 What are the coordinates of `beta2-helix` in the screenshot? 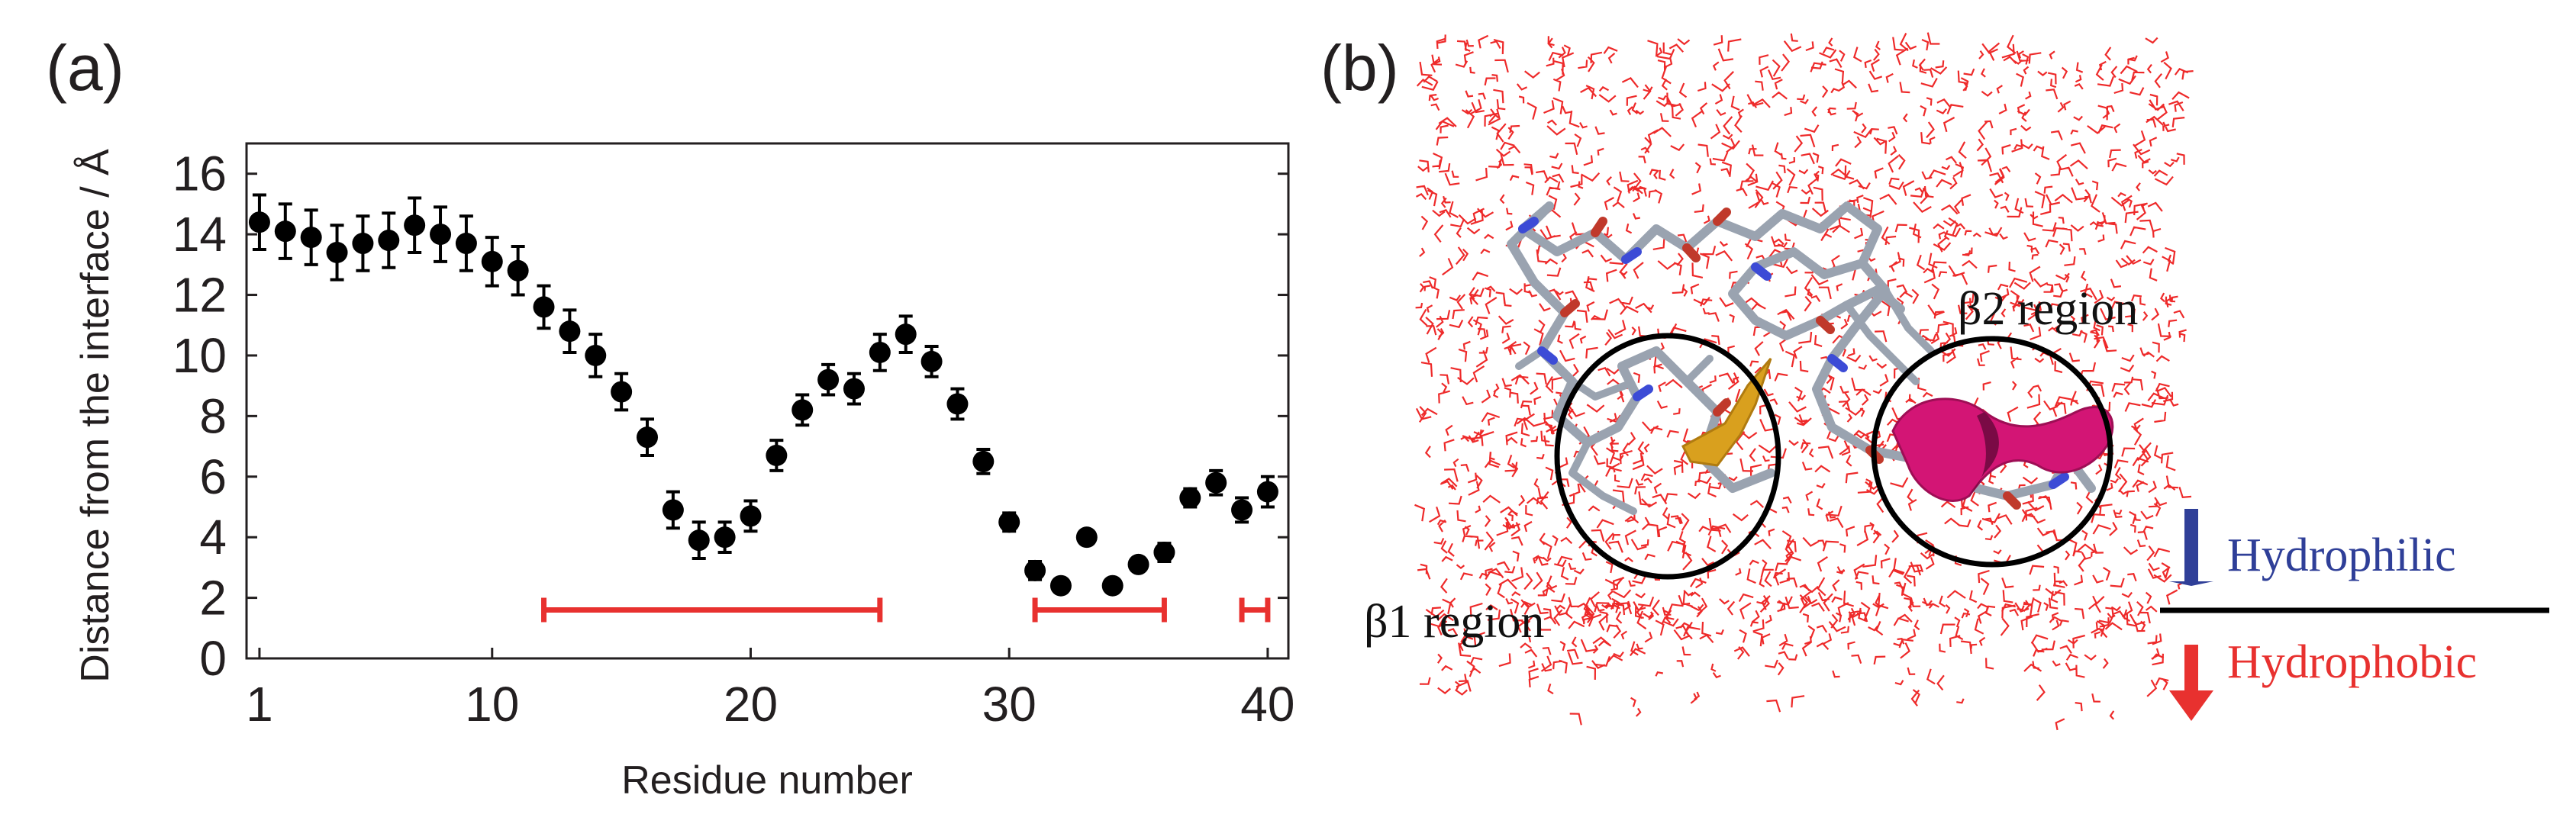 It's located at (2003, 450).